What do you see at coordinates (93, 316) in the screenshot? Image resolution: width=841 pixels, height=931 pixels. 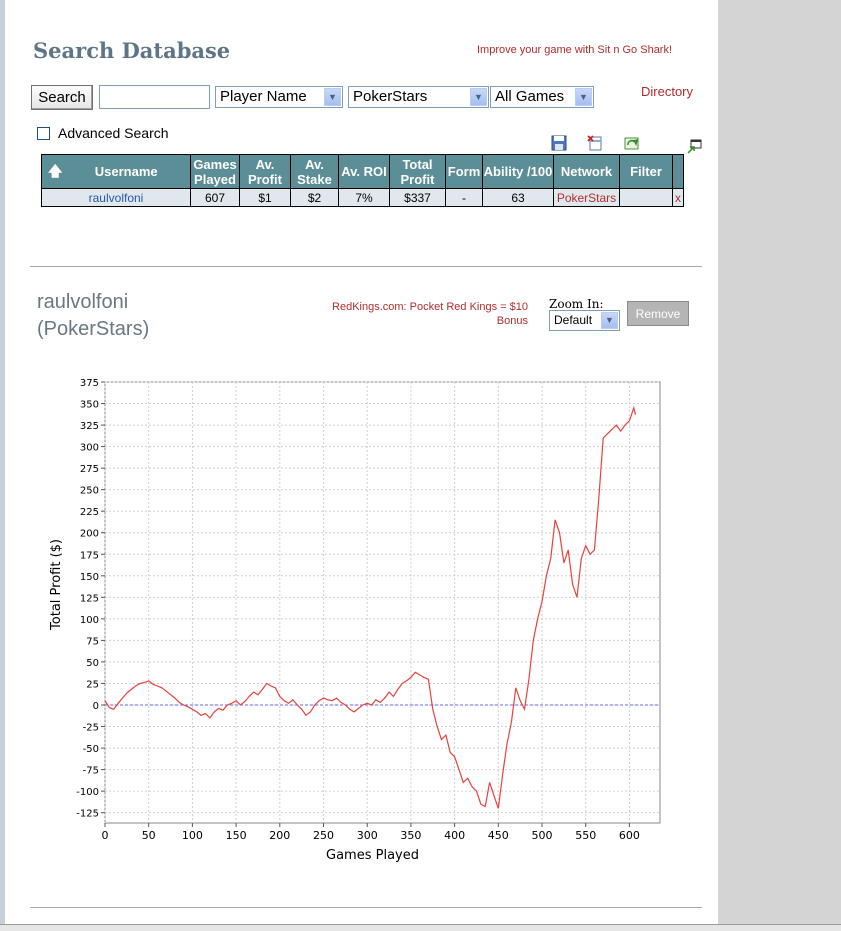 I see `player-heading: raulvolfoni (PokerStars)` at bounding box center [93, 316].